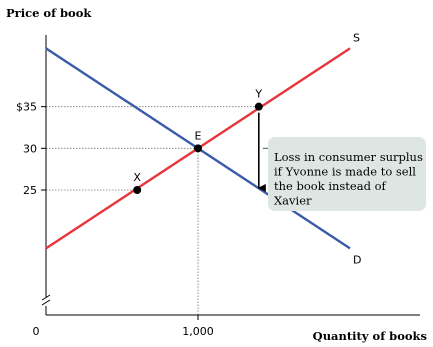  Describe the element at coordinates (357, 259) in the screenshot. I see `series-label-d: D` at that location.